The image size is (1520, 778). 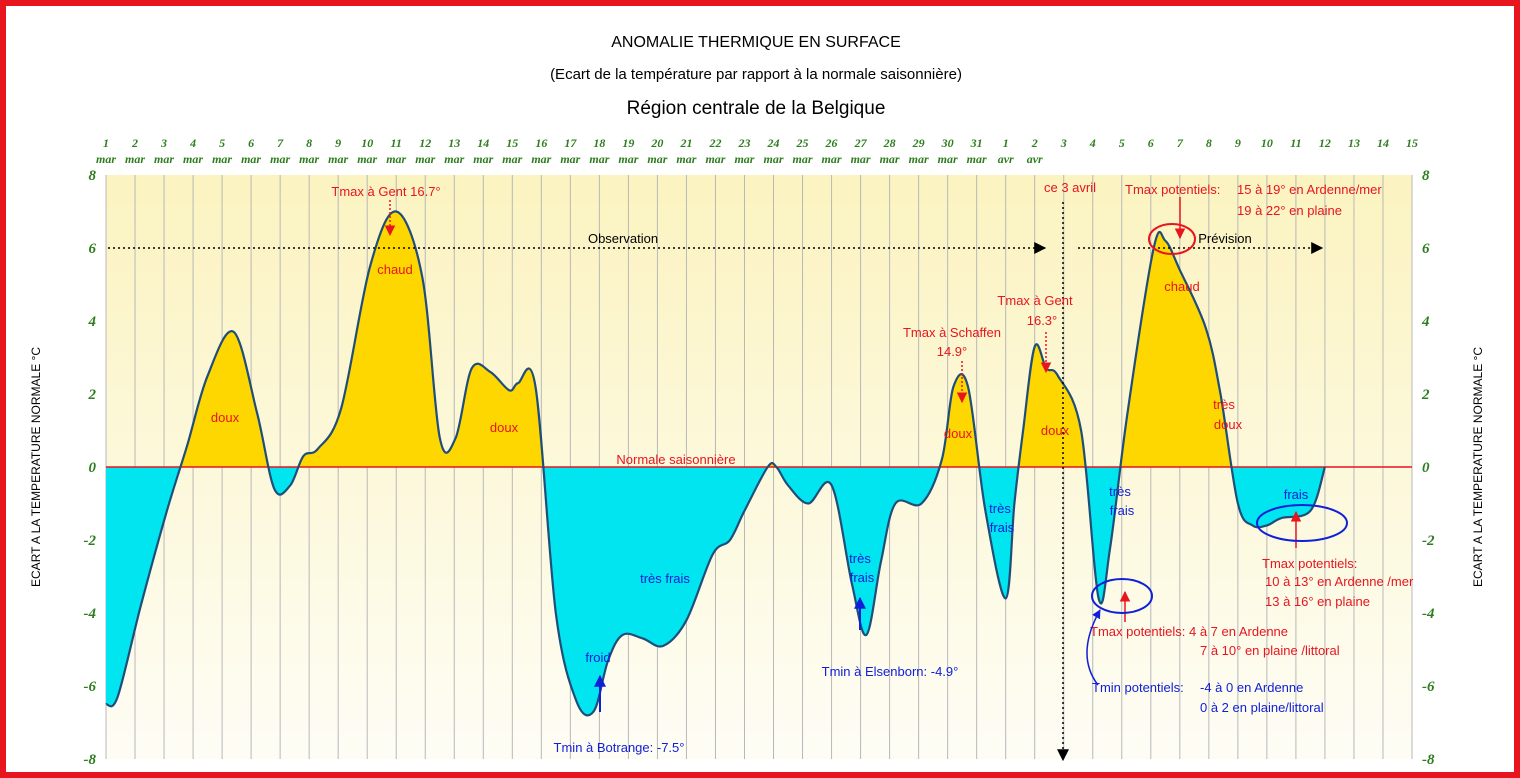 I want to click on annotation-frais: frais, so click(x=1296, y=494).